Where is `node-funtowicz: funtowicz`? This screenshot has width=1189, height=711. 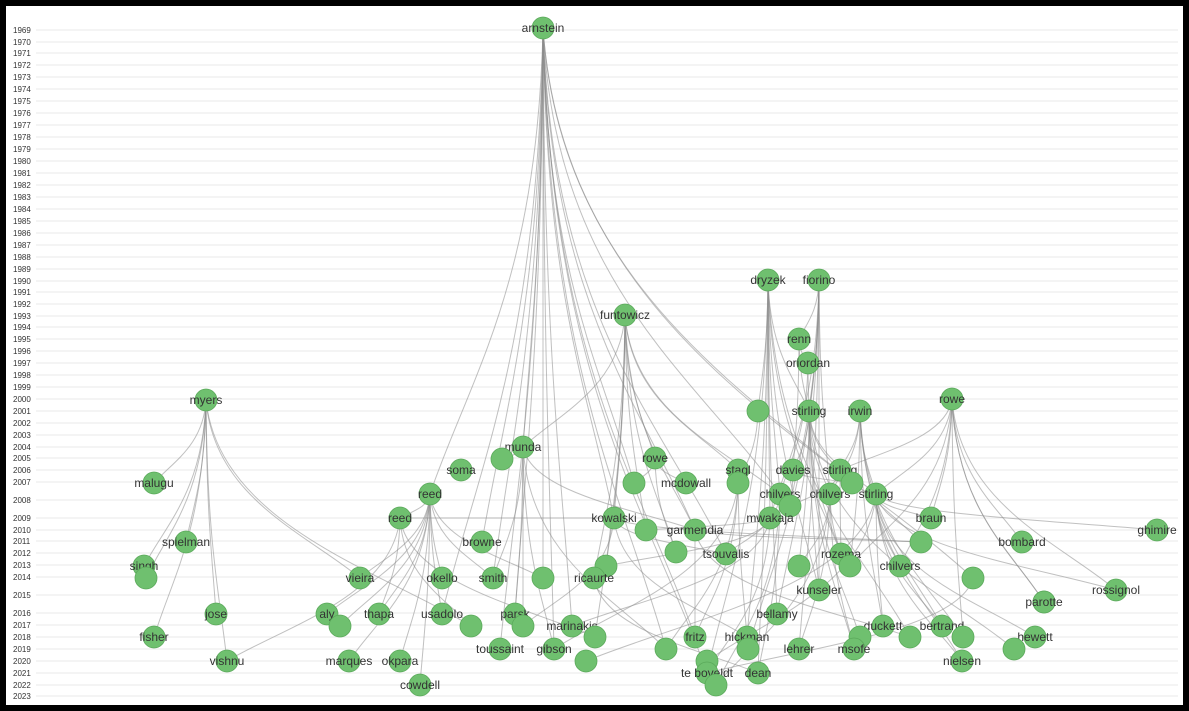
node-funtowicz: funtowicz is located at coordinates (625, 315).